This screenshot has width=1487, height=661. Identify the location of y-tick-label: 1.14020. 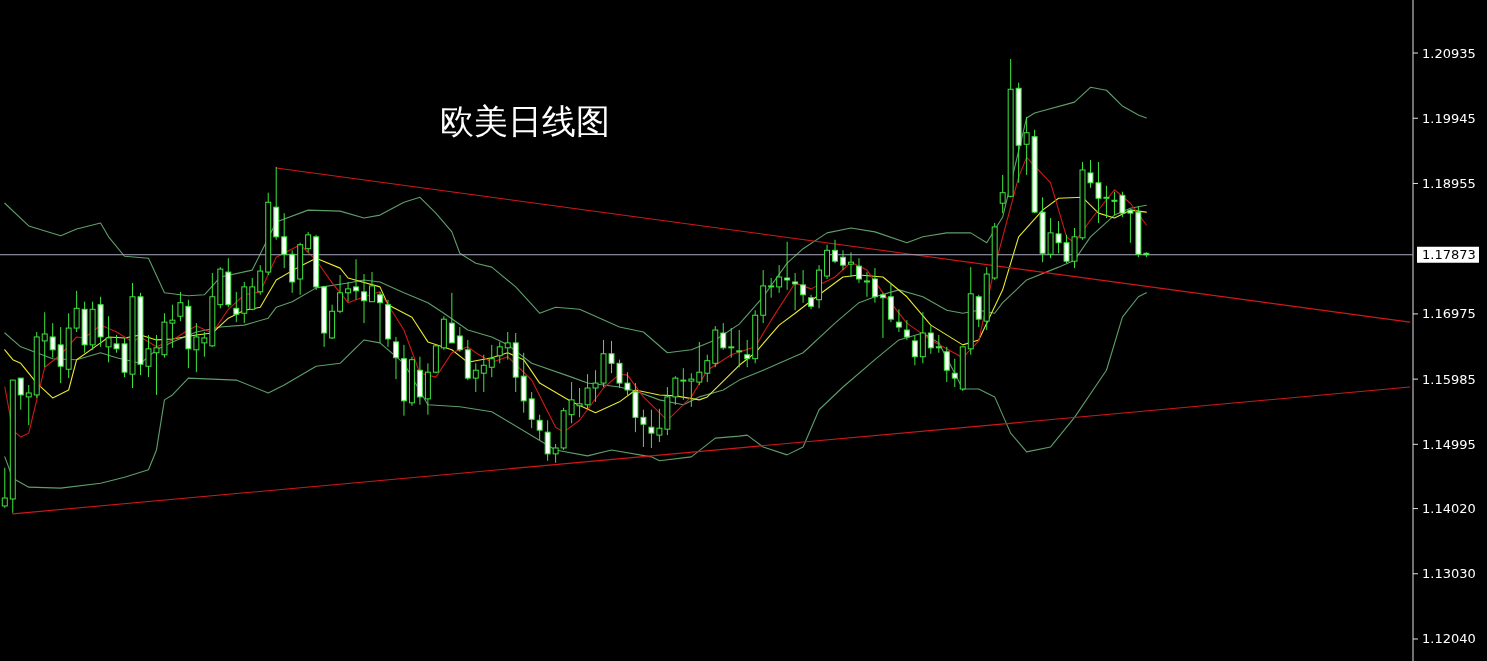
(1449, 509).